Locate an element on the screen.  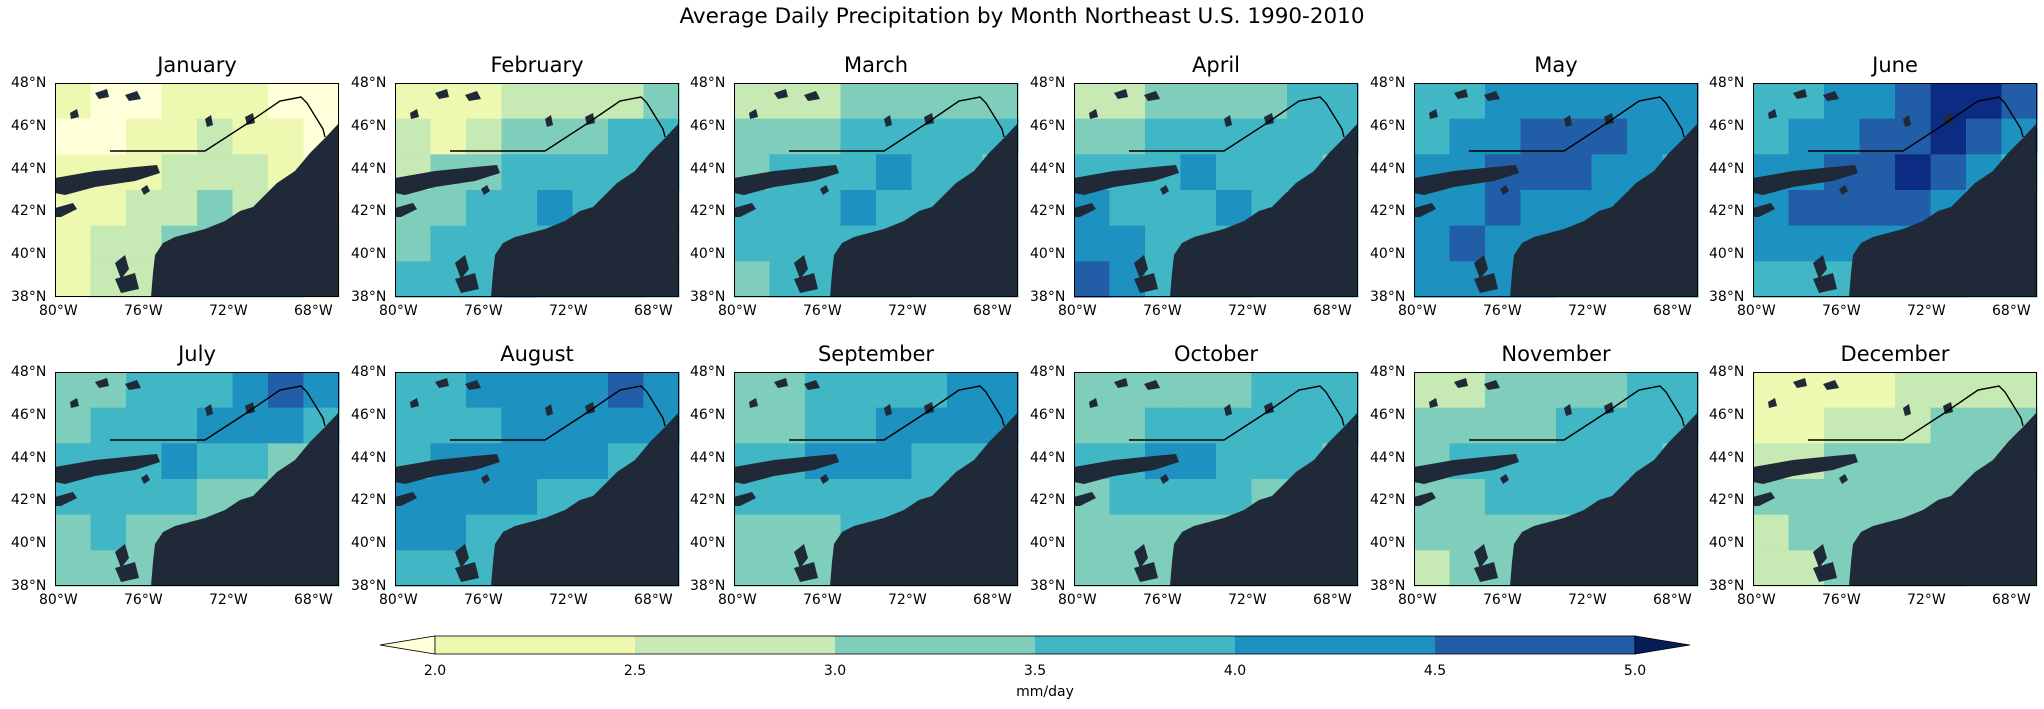
map-february is located at coordinates (537, 190).